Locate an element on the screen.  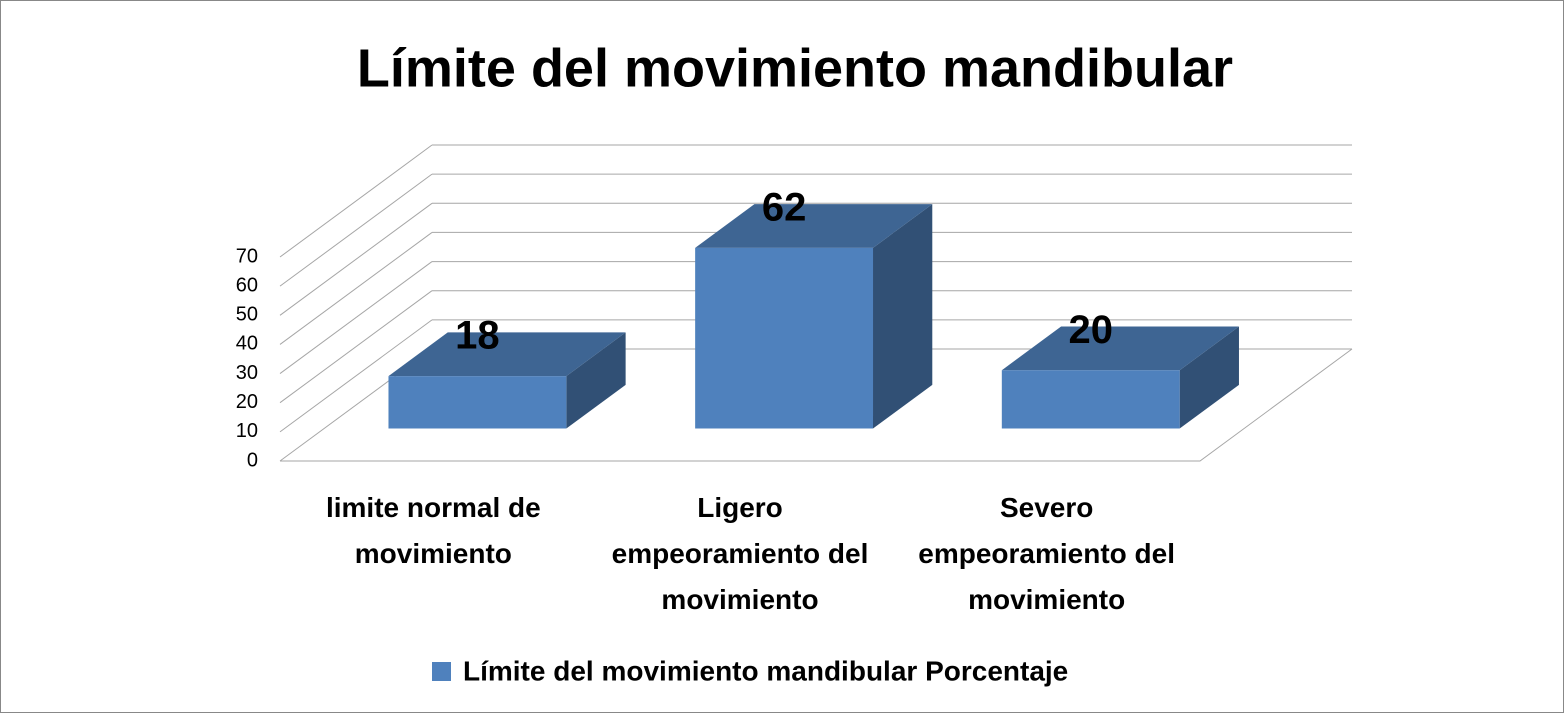
floor is located at coordinates (816, 405).